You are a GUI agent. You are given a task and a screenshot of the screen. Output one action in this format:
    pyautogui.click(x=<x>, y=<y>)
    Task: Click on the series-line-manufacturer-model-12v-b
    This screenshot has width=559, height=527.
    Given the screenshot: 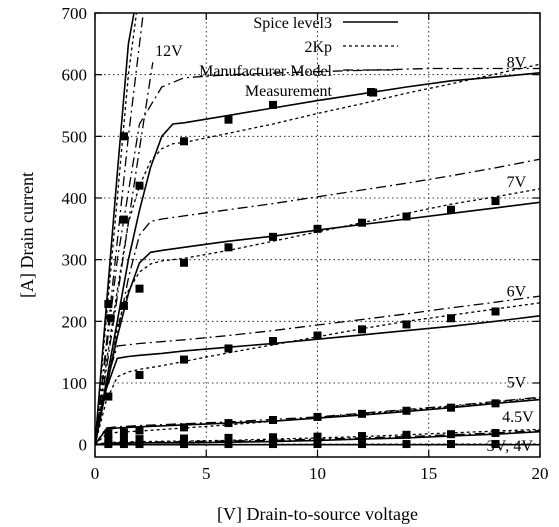 What is the action you would take?
    pyautogui.click(x=124, y=253)
    